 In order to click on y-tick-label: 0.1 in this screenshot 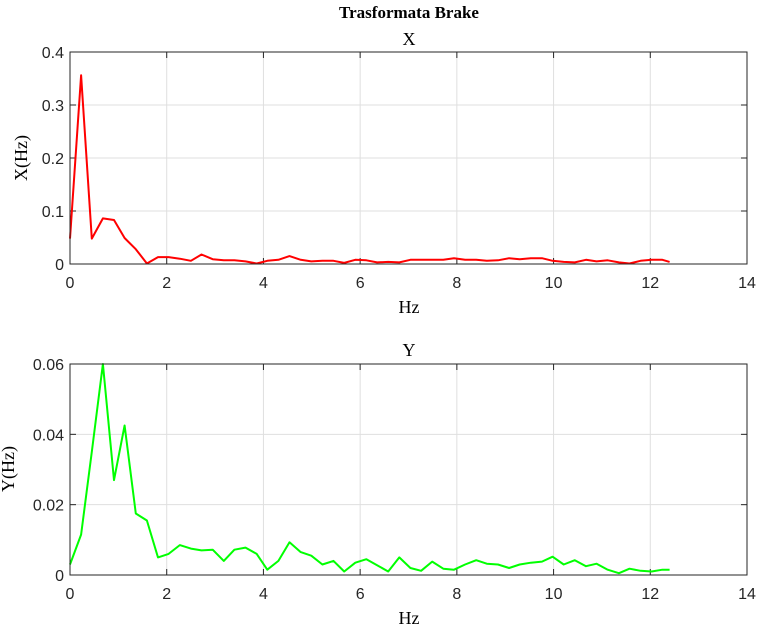, I will do `click(53, 212)`.